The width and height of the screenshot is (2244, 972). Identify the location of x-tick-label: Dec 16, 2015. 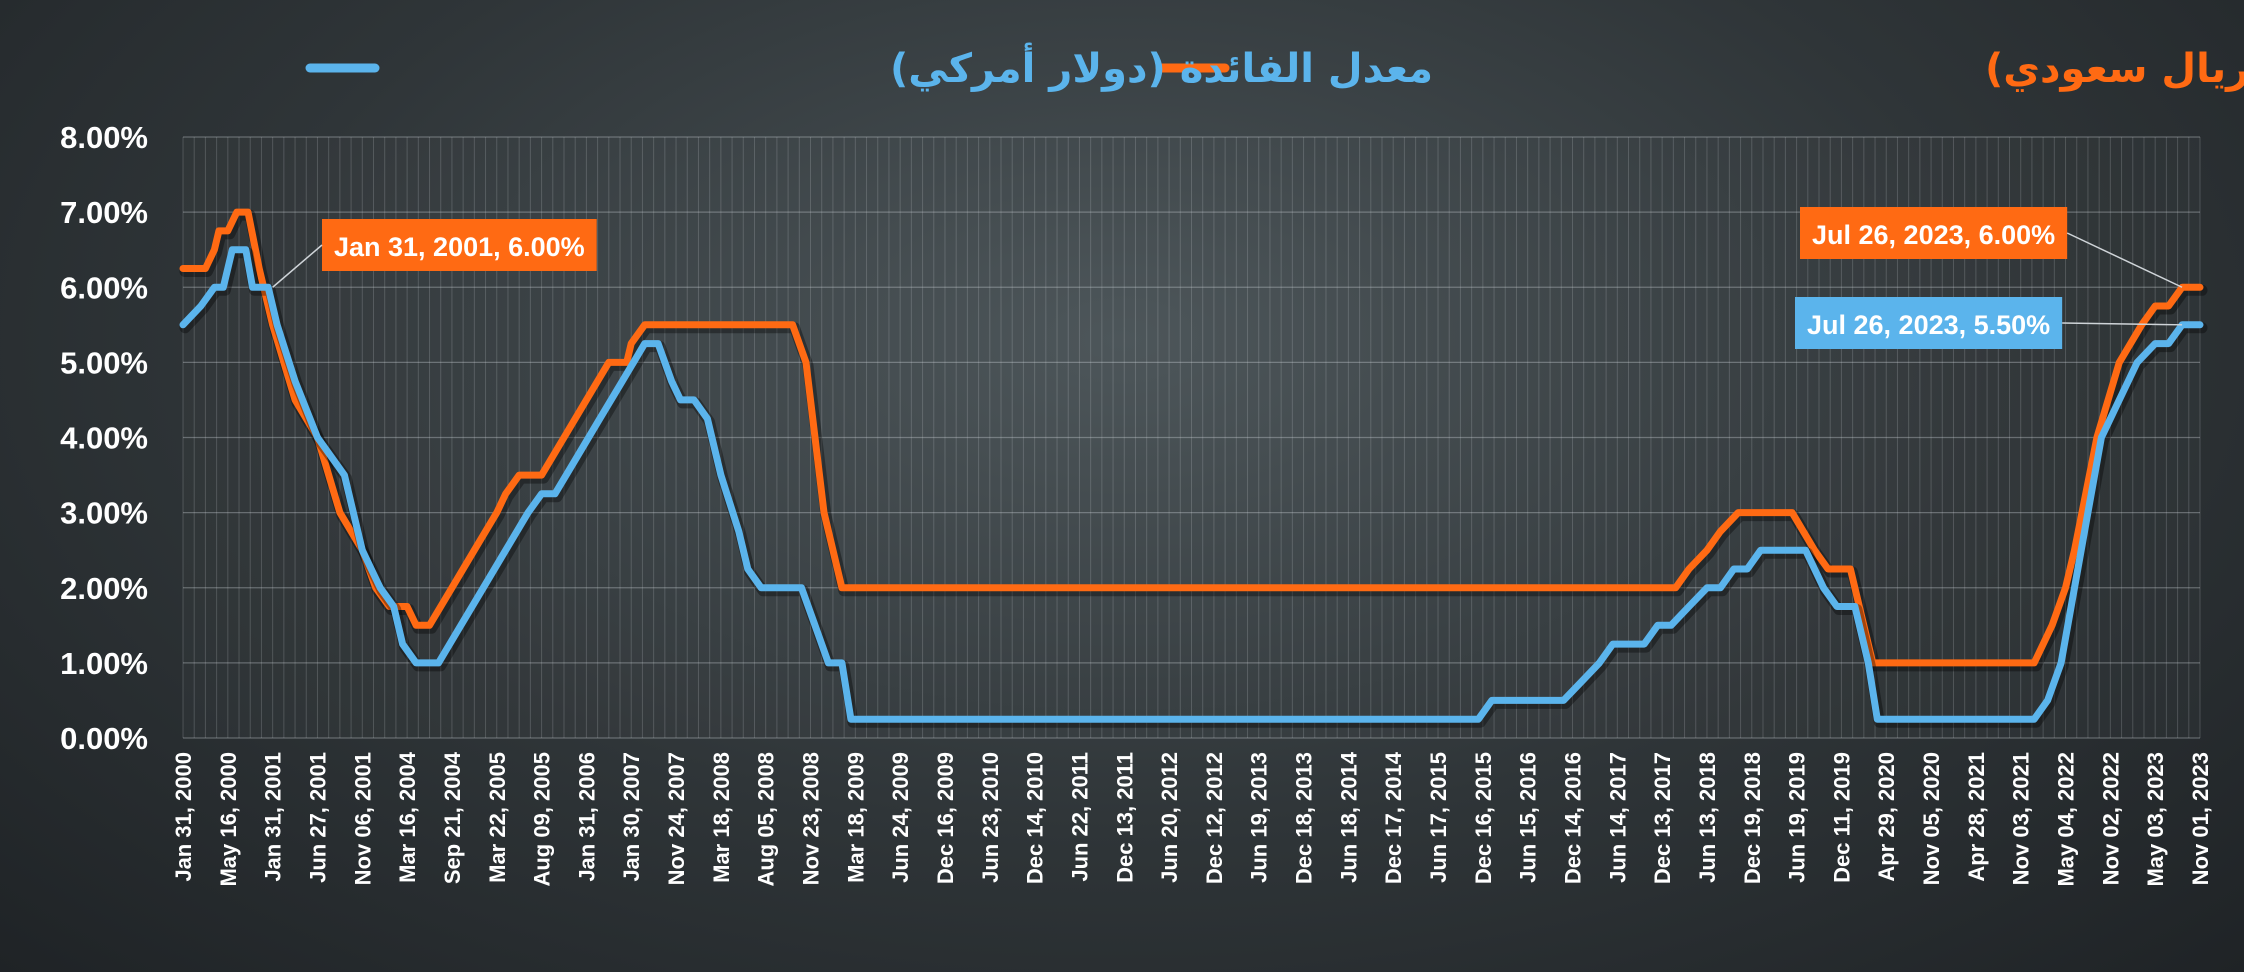
(1483, 818).